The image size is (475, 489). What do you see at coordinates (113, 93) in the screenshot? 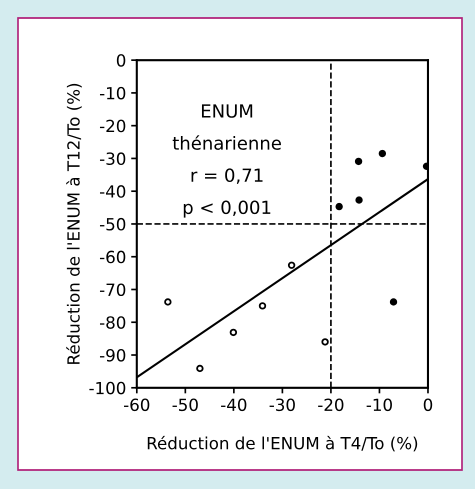
I see `y-tick-label: -10` at bounding box center [113, 93].